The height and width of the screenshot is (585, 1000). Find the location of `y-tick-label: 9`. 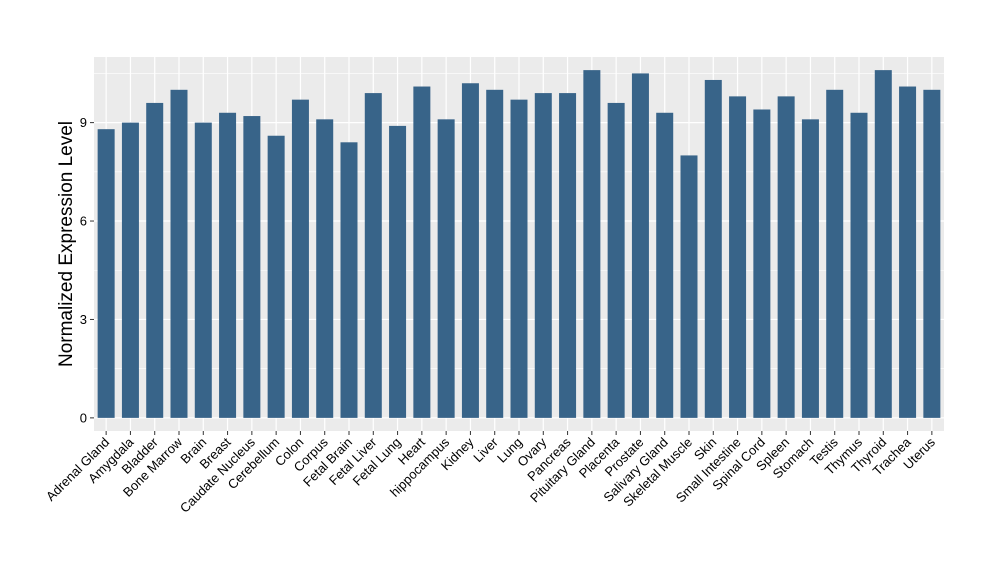

y-tick-label: 9 is located at coordinates (83, 122).